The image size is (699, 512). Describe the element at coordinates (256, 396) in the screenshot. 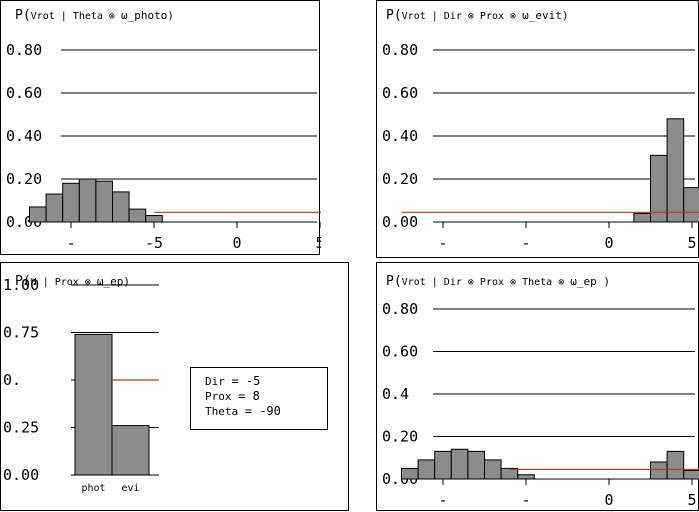

I see `info-value: 8` at that location.